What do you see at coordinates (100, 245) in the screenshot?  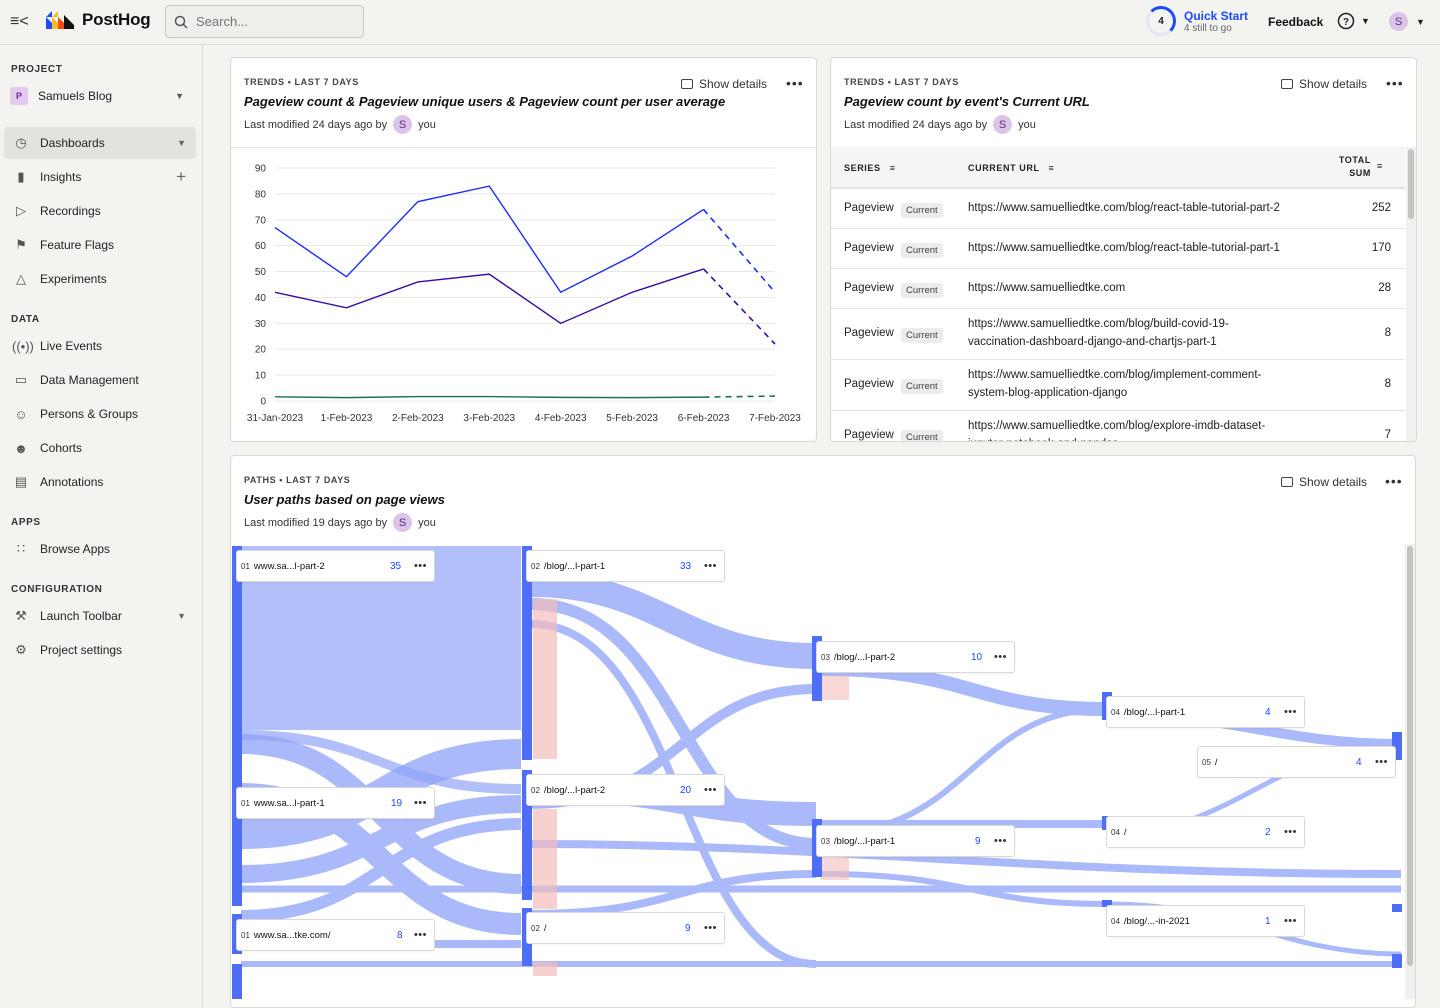 I see `sidebar-item-feature-flags: ⚑ Feature Flags` at bounding box center [100, 245].